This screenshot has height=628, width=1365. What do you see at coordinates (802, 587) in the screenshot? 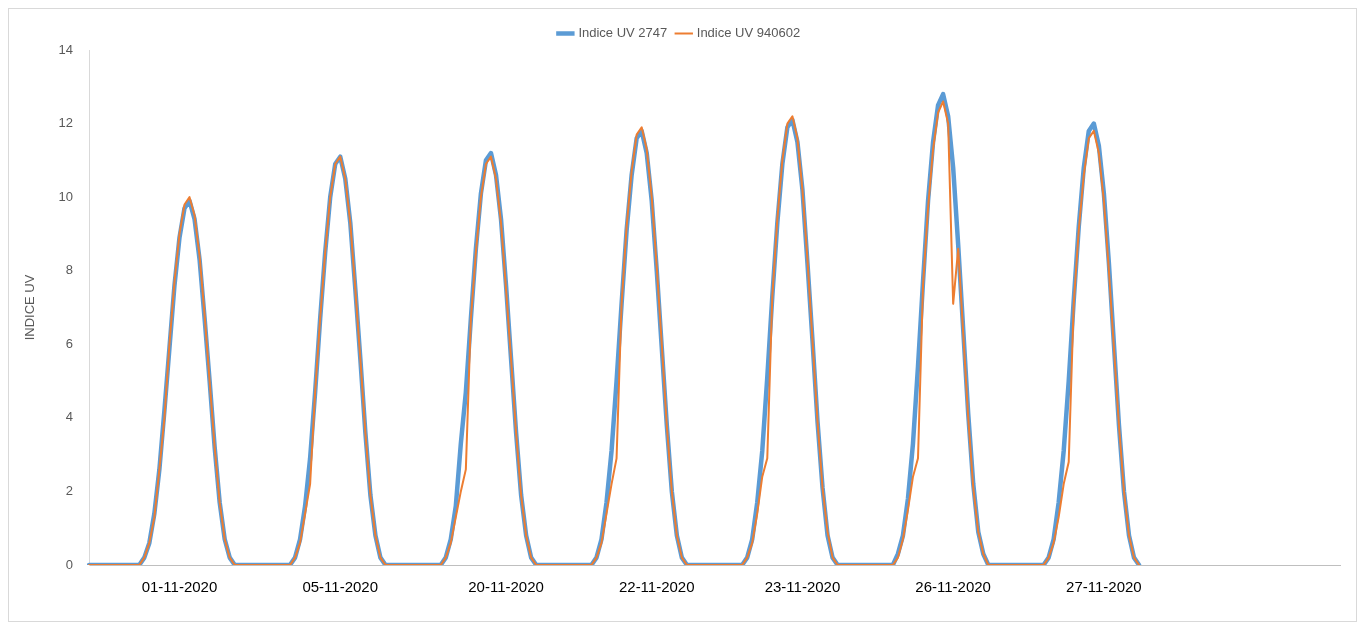
I see `x-tick-label: 23-11-2020` at bounding box center [802, 587].